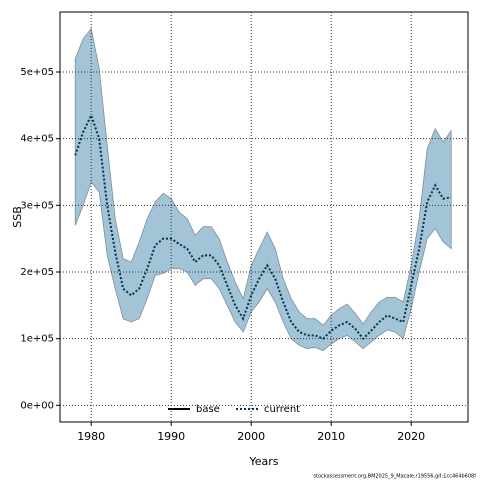 This screenshot has height=484, width=480. Describe the element at coordinates (37, 405) in the screenshot. I see `y-tick-label: 0e+00` at that location.